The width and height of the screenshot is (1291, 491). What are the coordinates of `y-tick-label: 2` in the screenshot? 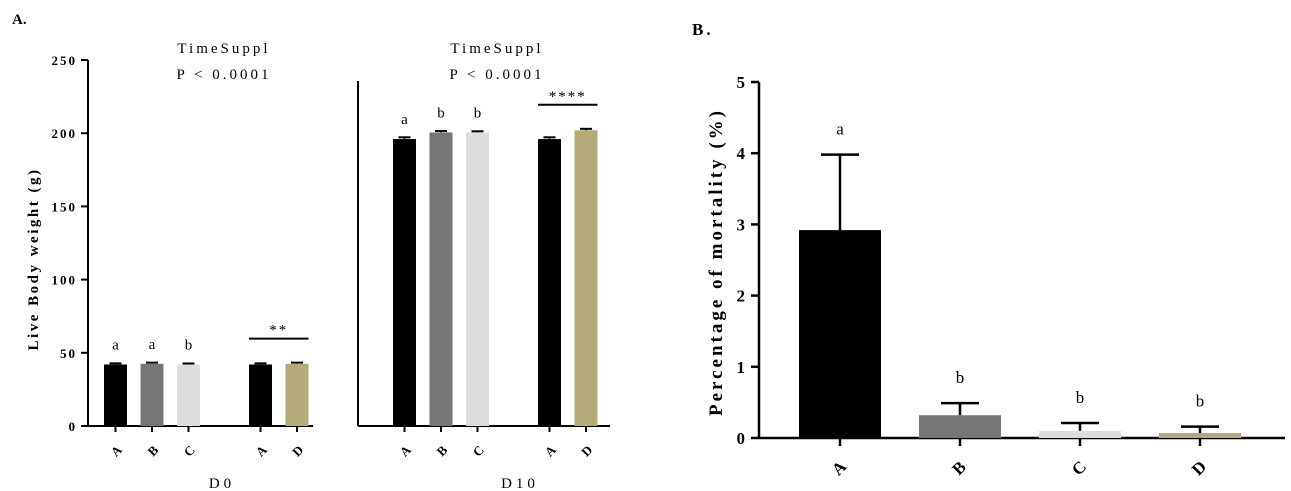 It's located at (741, 296).